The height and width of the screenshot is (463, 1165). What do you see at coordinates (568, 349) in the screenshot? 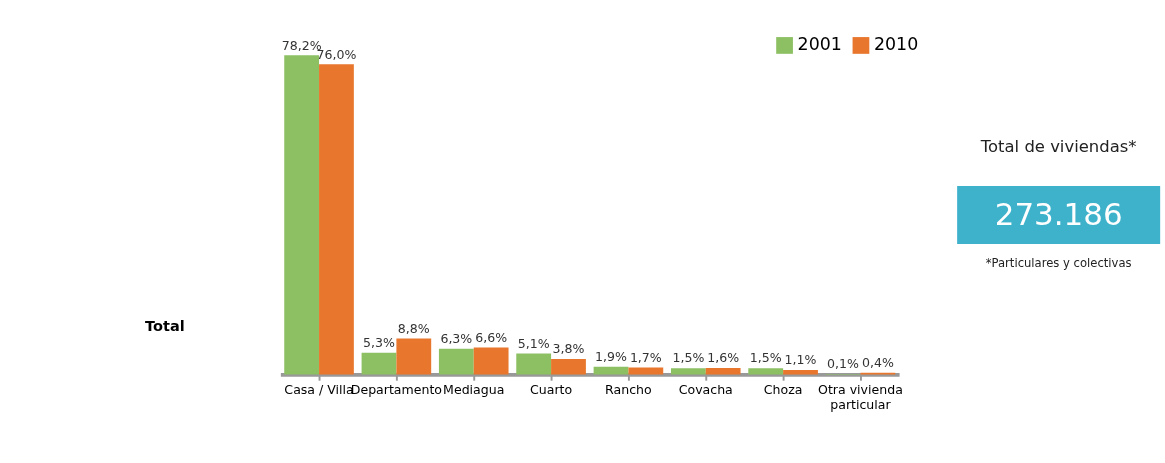
I see `data-label: 3,8%` at bounding box center [568, 349].